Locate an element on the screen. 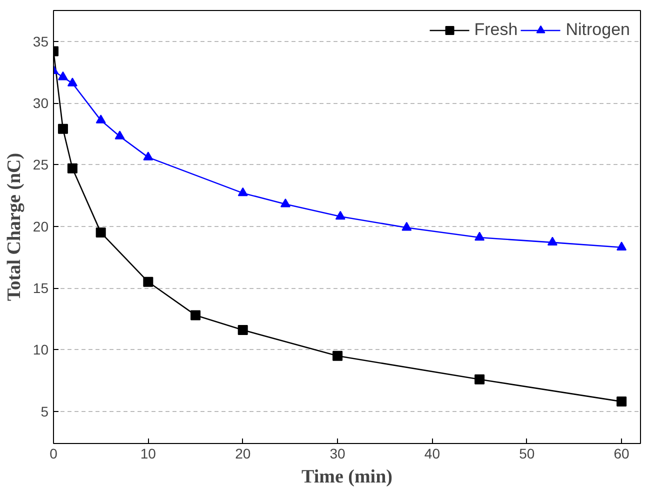  legend-label: Fresh is located at coordinates (496, 30).